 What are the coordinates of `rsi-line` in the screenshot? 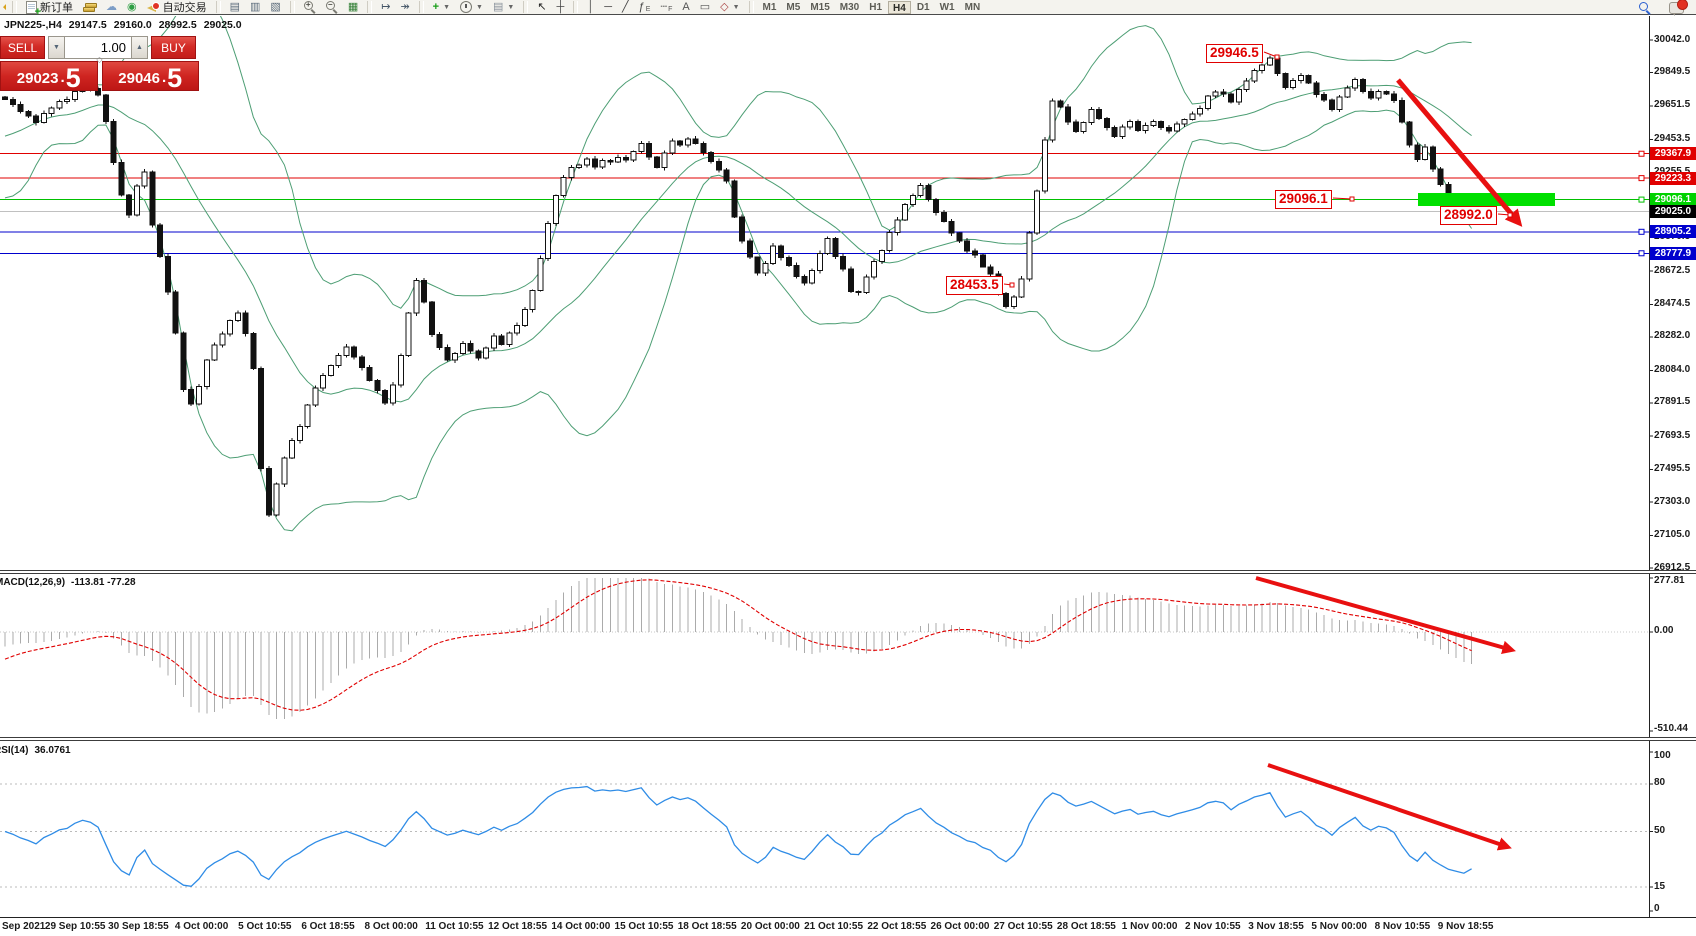 It's located at (738, 836).